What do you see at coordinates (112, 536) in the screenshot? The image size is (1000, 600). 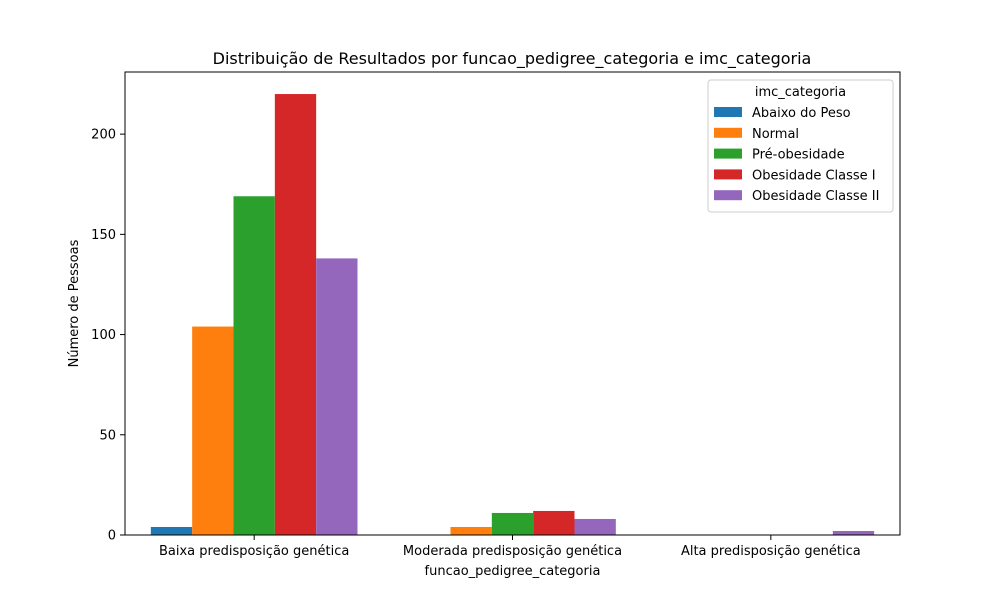 I see `y-tick-label: 0` at bounding box center [112, 536].